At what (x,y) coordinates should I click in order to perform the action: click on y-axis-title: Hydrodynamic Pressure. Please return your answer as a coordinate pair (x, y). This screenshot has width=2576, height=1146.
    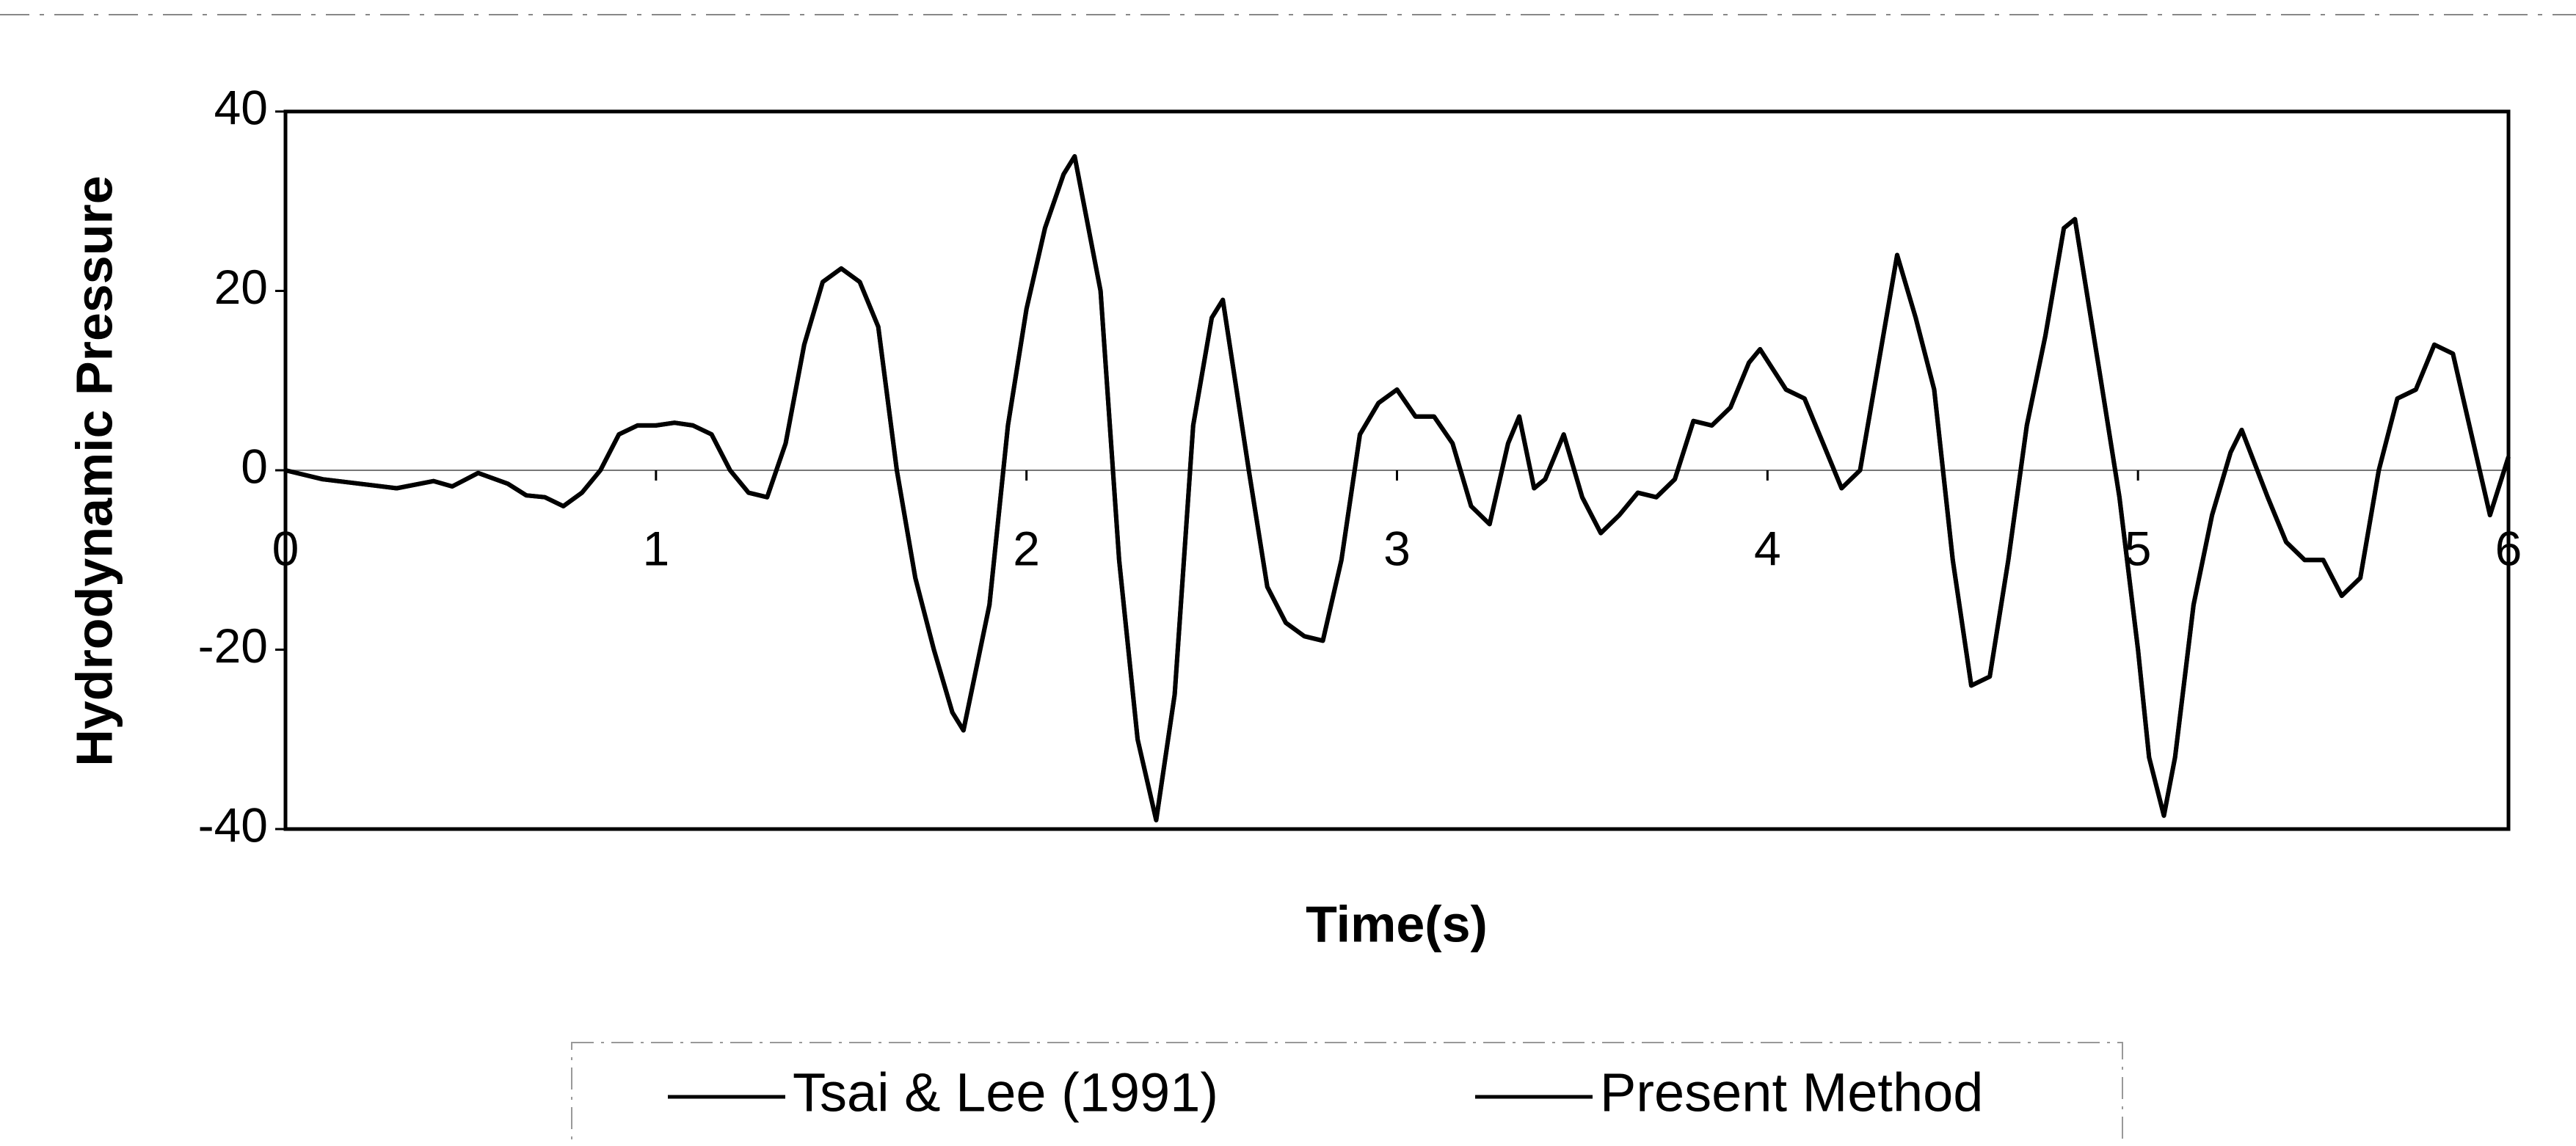
    Looking at the image, I should click on (94, 471).